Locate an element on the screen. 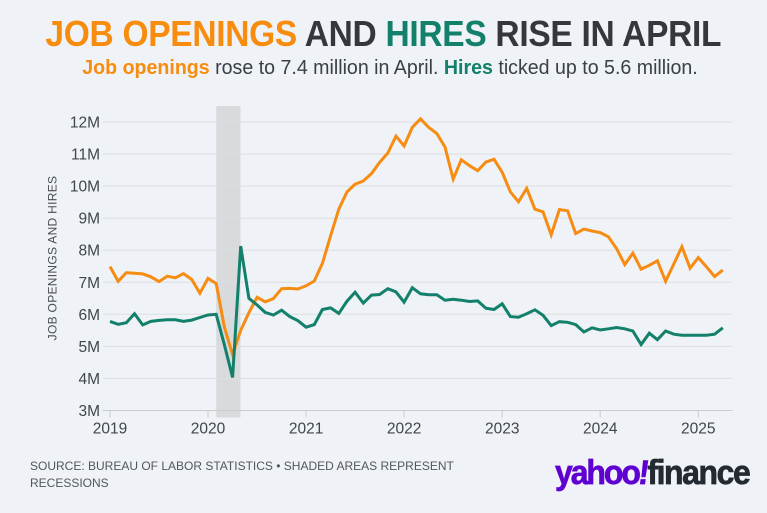 The width and height of the screenshot is (767, 513). svg-text: 10M is located at coordinates (85, 187).